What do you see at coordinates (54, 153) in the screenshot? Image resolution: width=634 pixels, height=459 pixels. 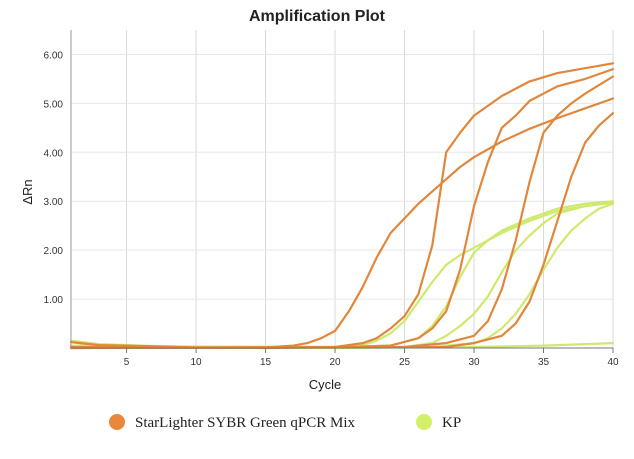 I see `y-tick-label: 4.00` at bounding box center [54, 153].